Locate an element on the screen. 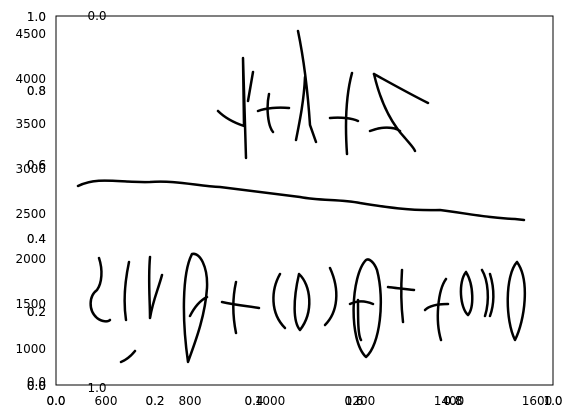  stray-labels: 0.0 1.0 0.0 0.0 0.0 is located at coordinates (67, 208).